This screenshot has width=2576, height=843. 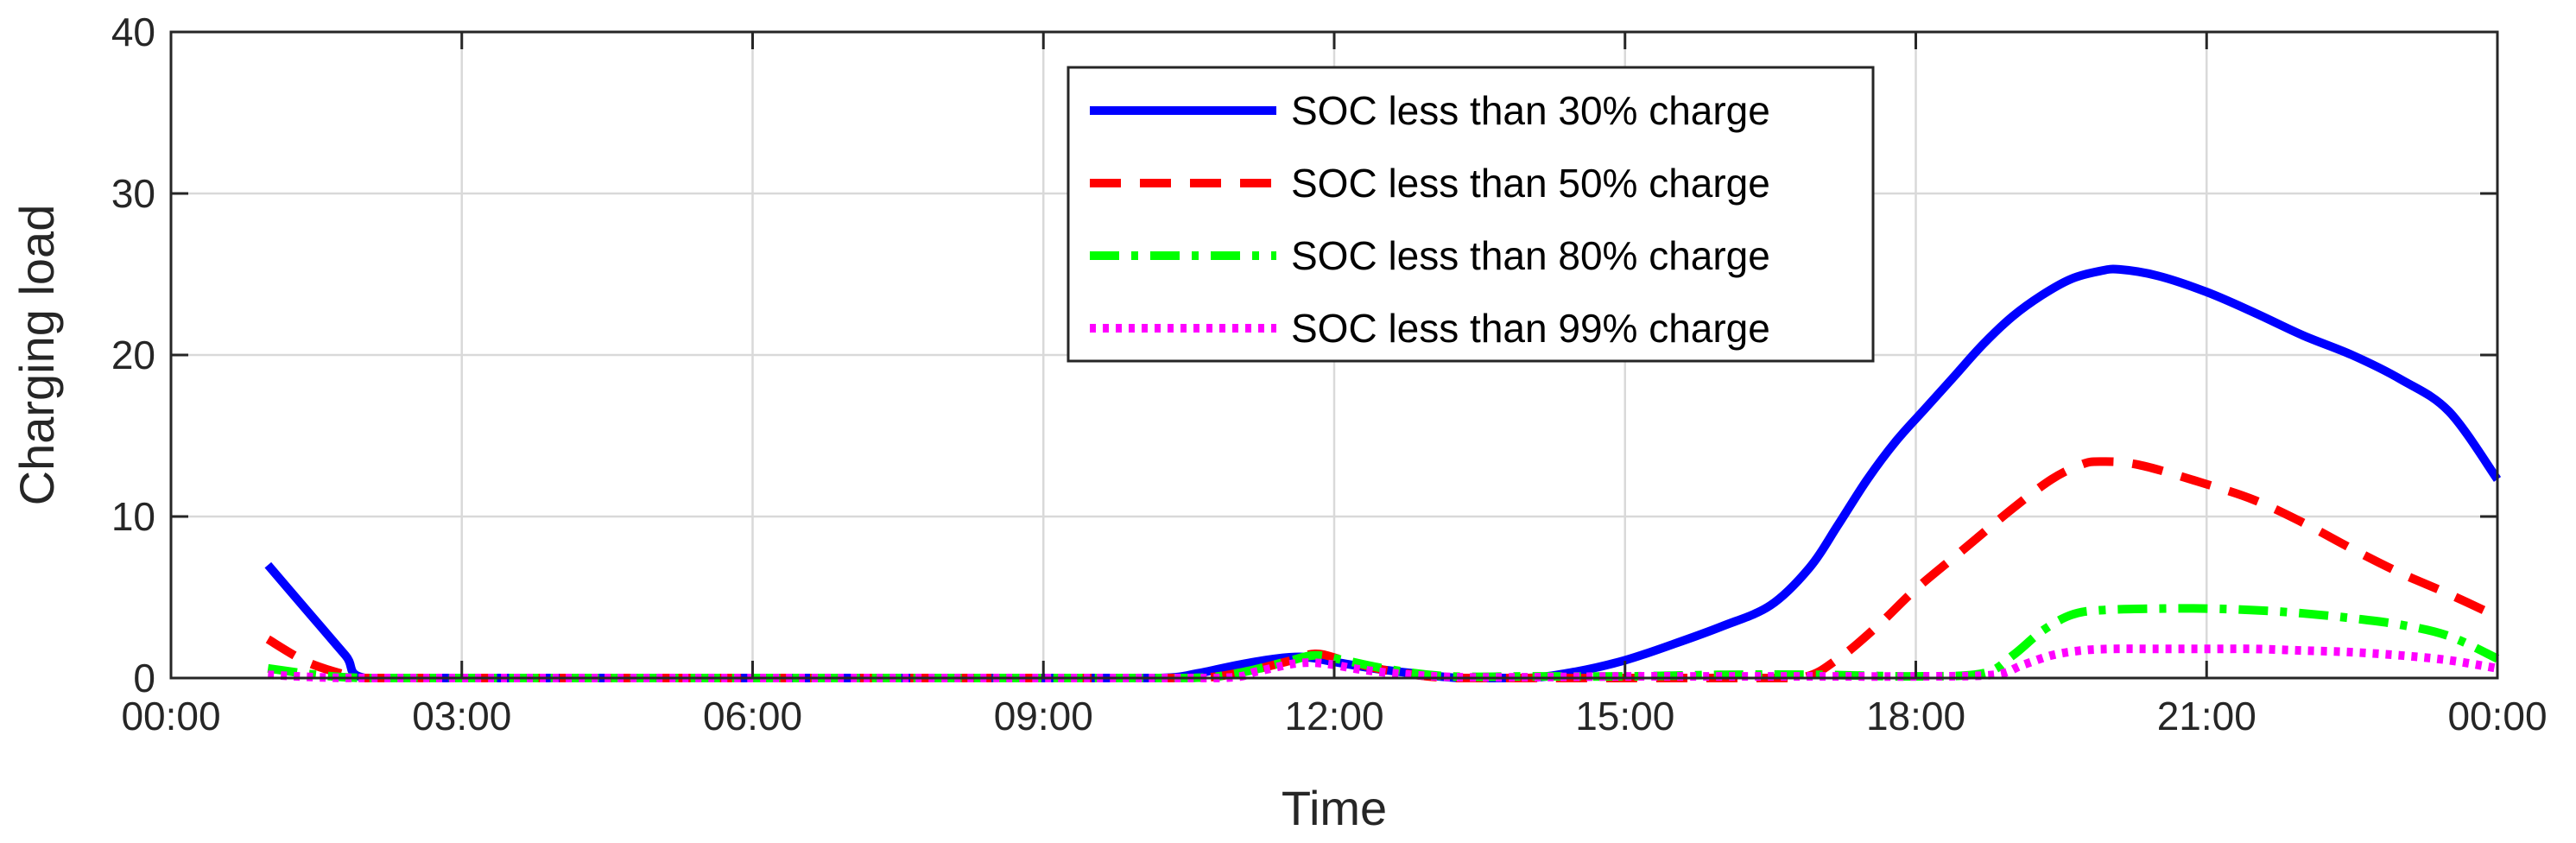 I want to click on x-tick-label: 21:00, so click(x=2206, y=716).